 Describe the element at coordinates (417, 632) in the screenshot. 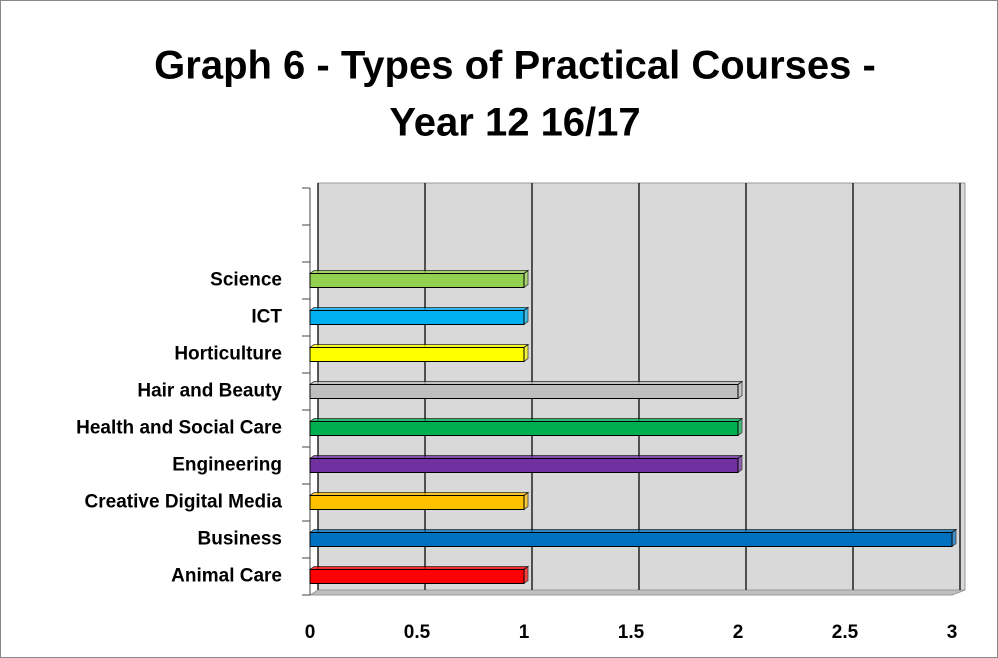

I see `x-tick-label: 0.5` at that location.